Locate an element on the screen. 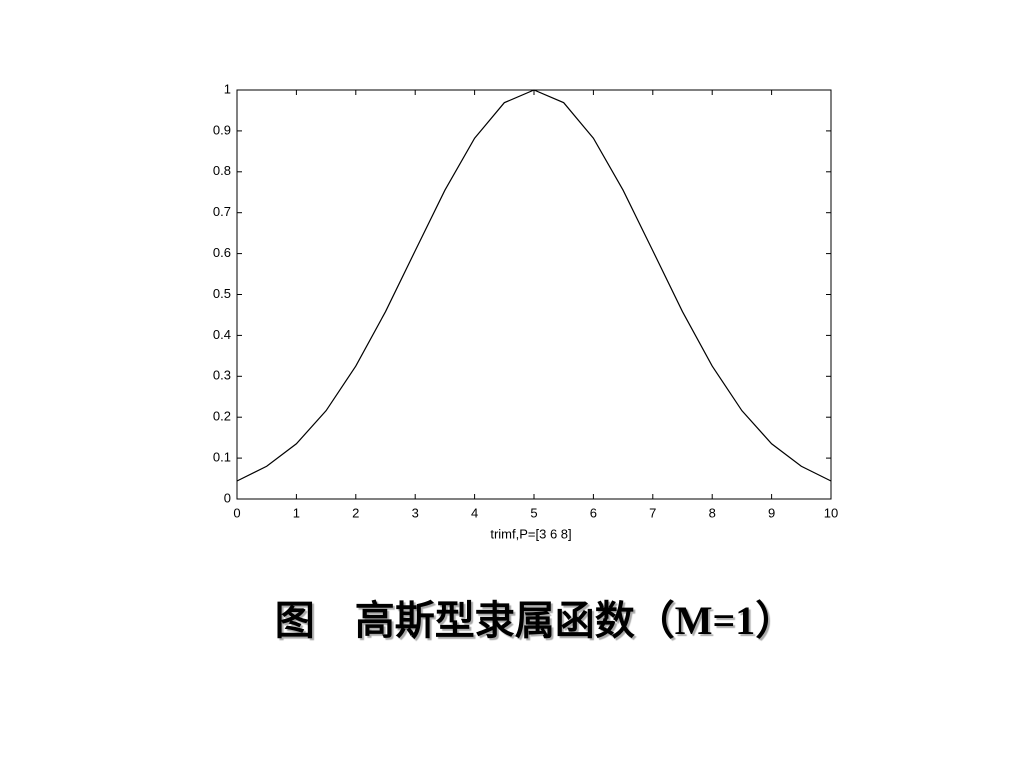 Image resolution: width=1024 pixels, height=768 pixels. y-tick-label: 0 is located at coordinates (227, 497).